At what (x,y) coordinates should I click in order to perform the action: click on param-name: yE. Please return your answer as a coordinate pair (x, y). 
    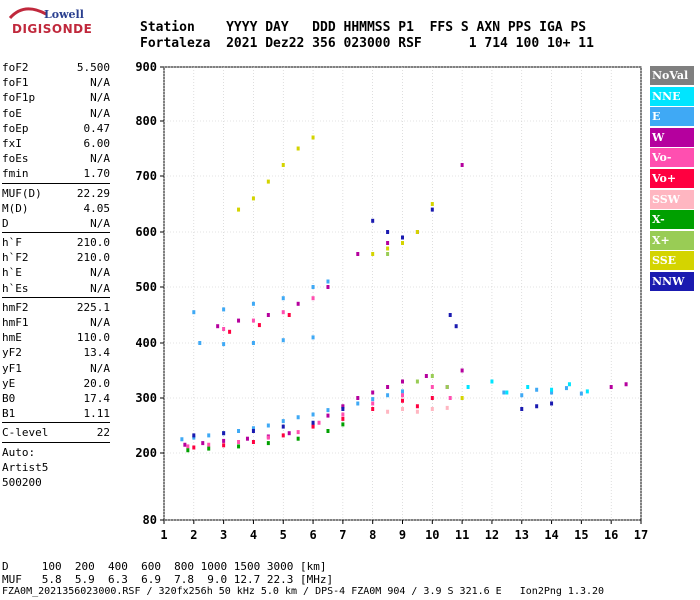
    Looking at the image, I should click on (9, 383).